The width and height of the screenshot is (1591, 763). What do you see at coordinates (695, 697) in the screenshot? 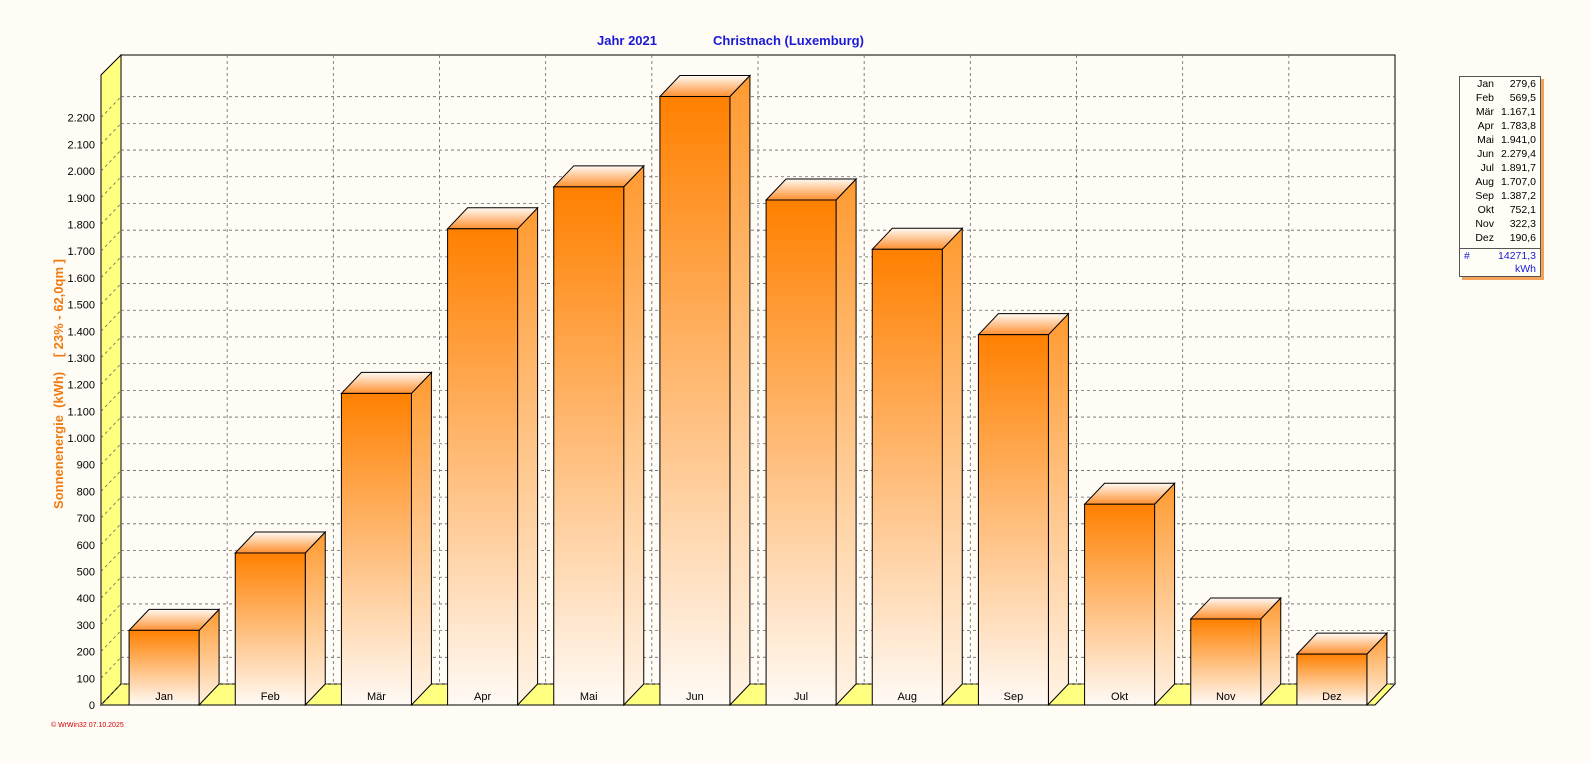
I see `x-tick-label: Jun` at bounding box center [695, 697].